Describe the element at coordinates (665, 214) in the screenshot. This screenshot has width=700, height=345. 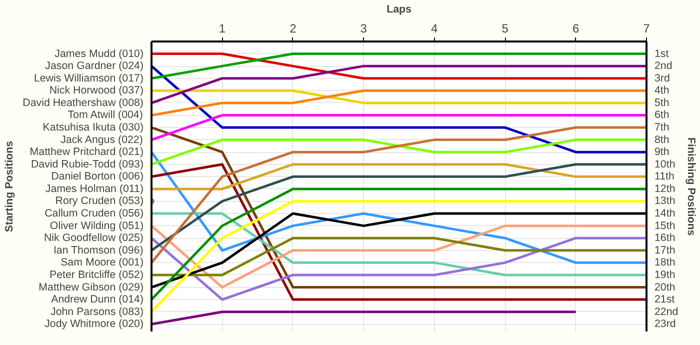
I see `y2-tick-label: 14th` at that location.